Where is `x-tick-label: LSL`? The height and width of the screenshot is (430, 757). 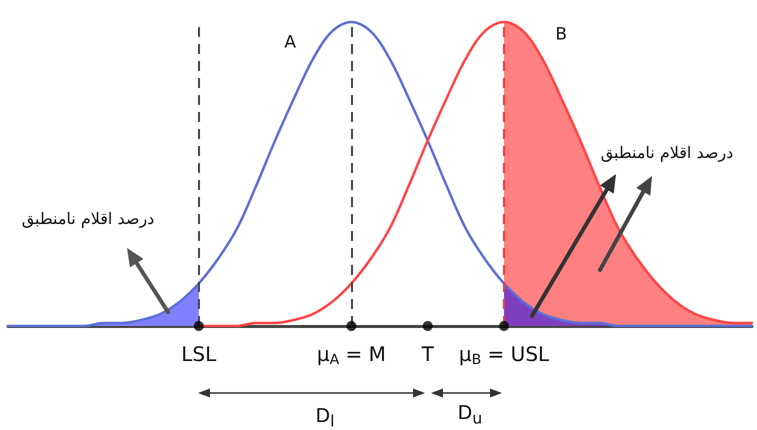
x-tick-label: LSL is located at coordinates (199, 354).